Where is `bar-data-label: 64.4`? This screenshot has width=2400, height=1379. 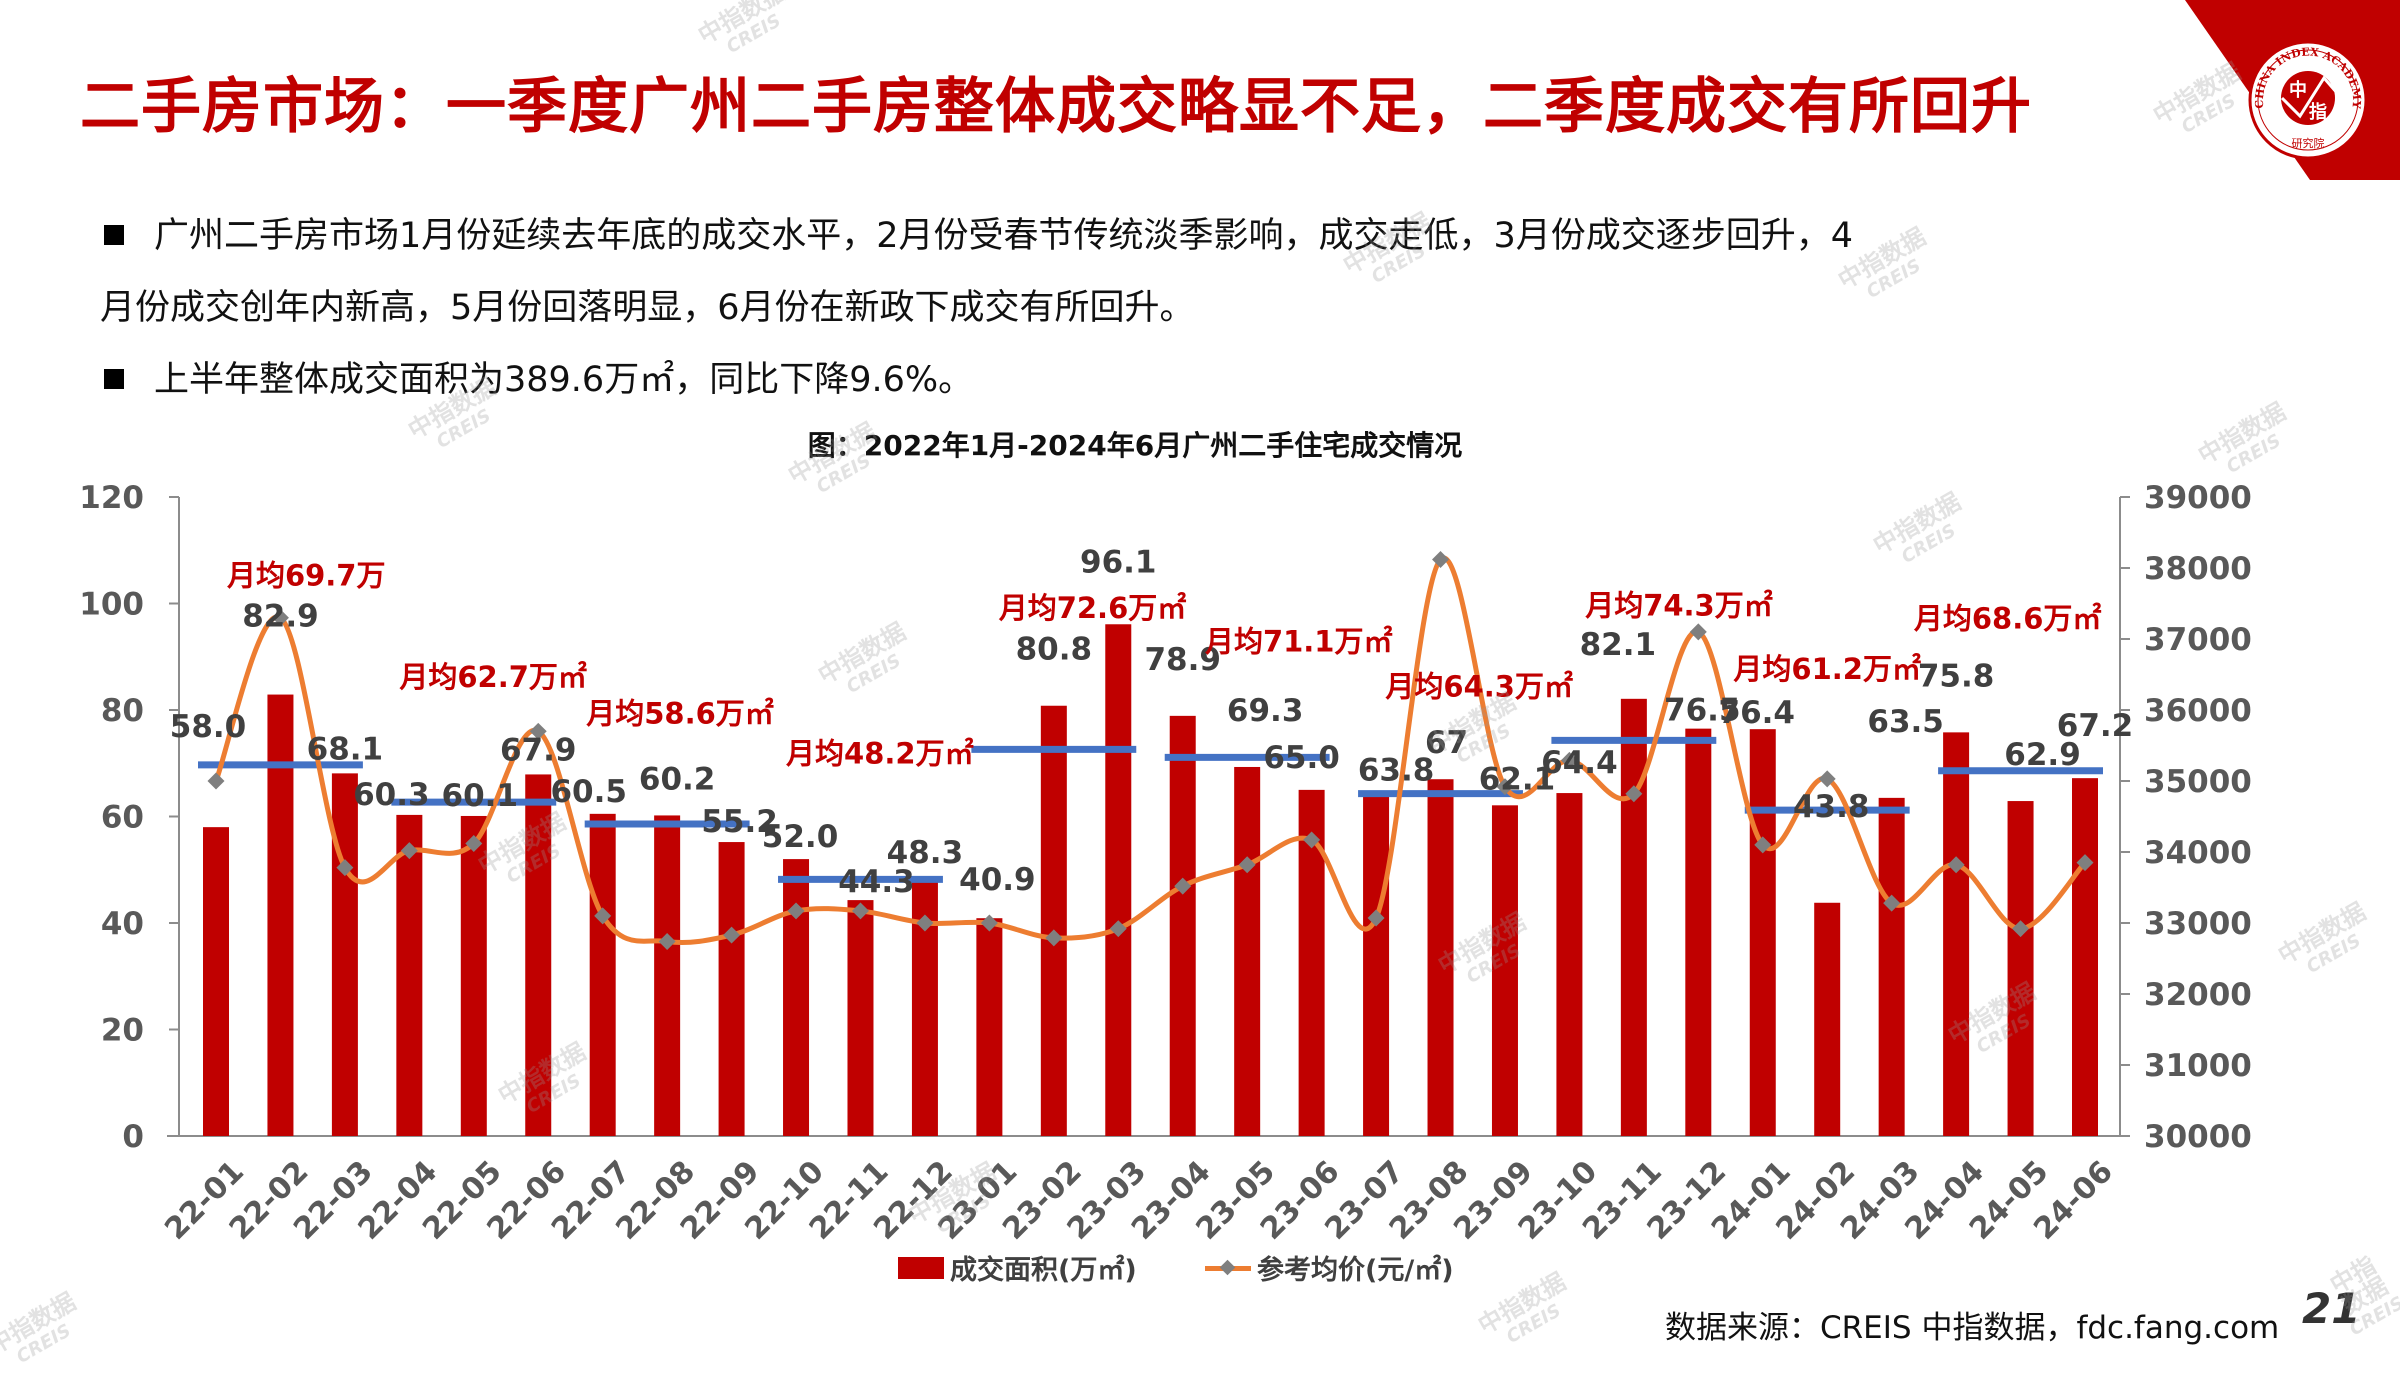 bar-data-label: 64.4 is located at coordinates (1579, 763).